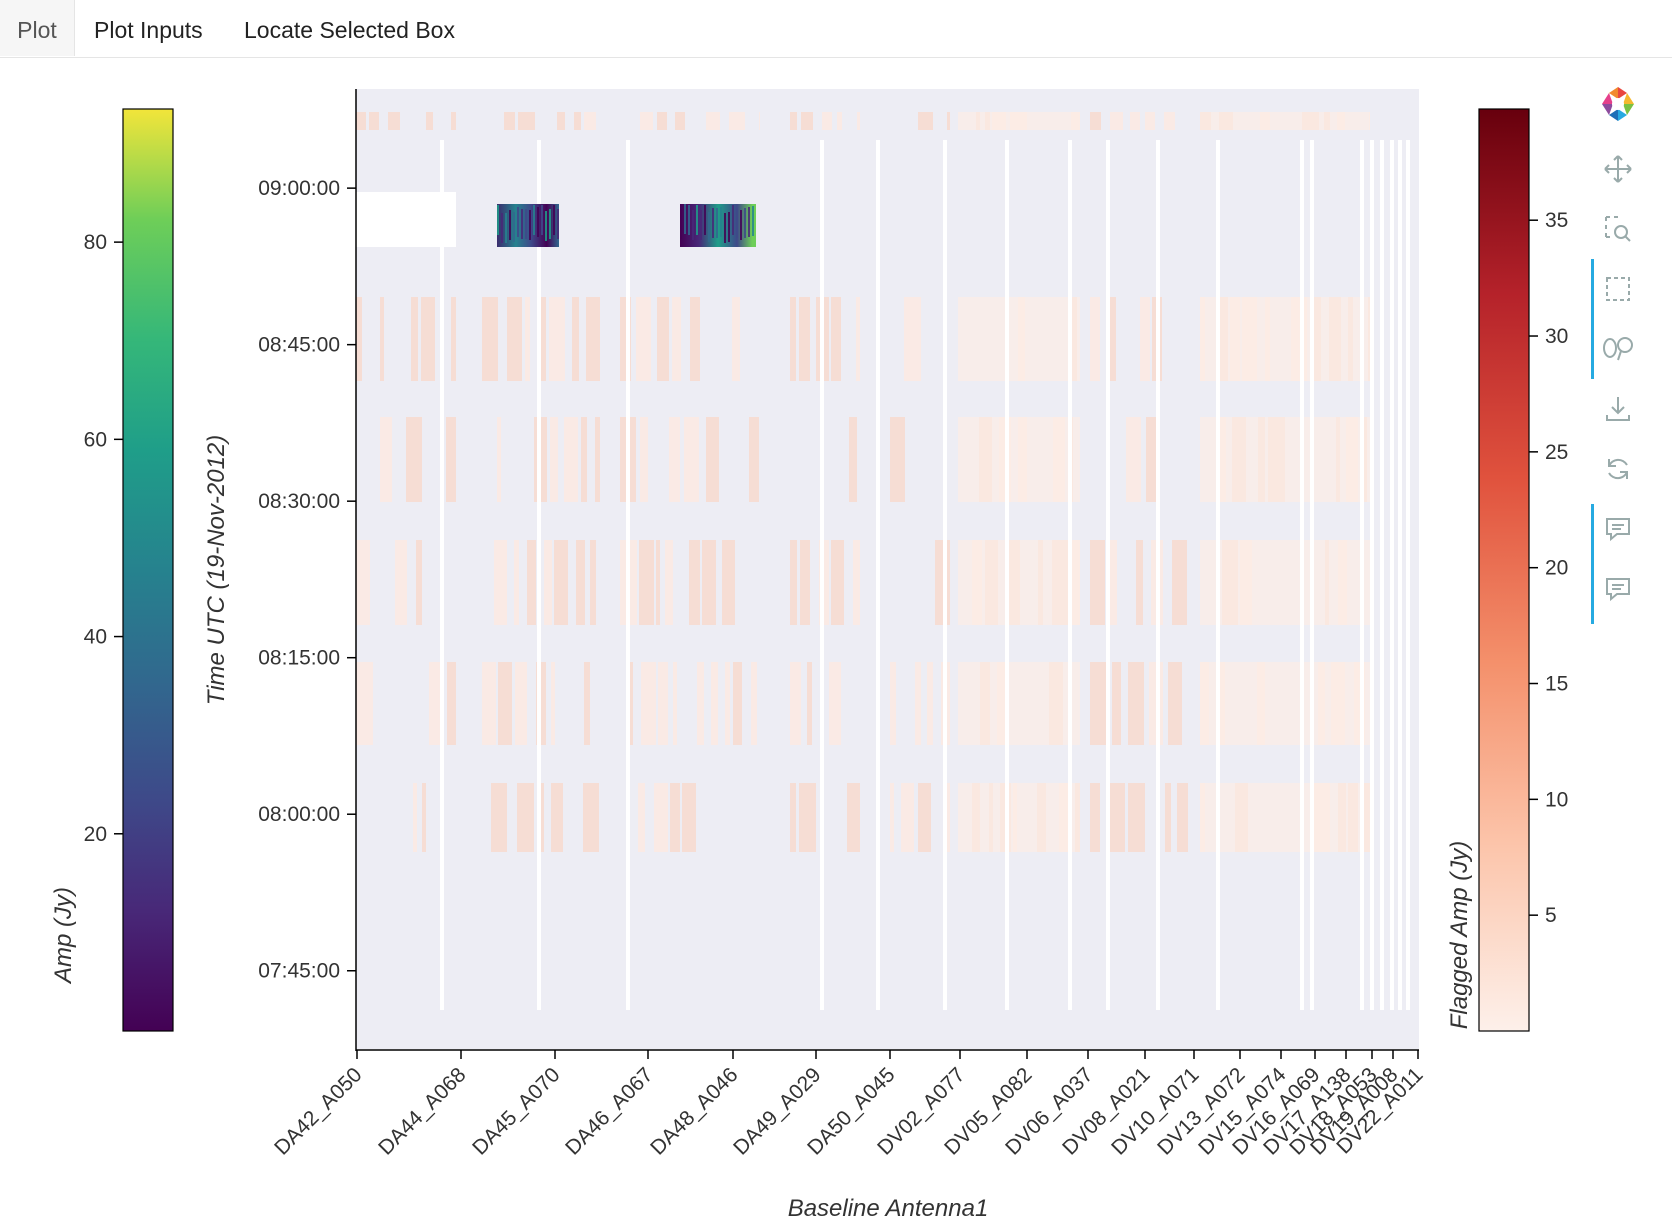 This screenshot has width=1672, height=1228. What do you see at coordinates (1618, 229) in the screenshot?
I see `box-zoom-icon` at bounding box center [1618, 229].